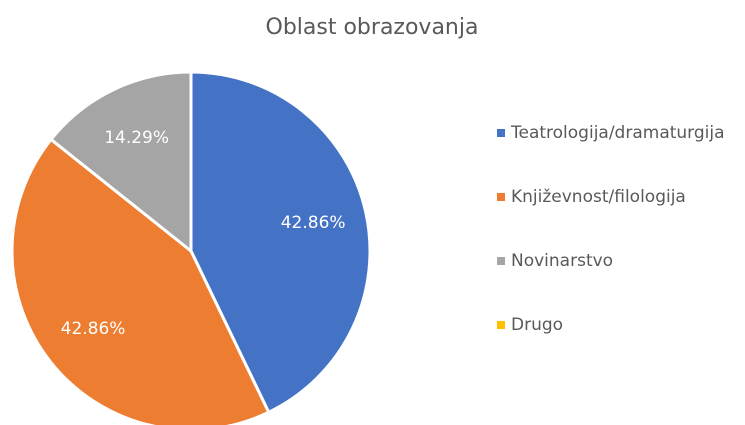  What do you see at coordinates (562, 261) in the screenshot?
I see `legend-label: Novinarstvo` at bounding box center [562, 261].